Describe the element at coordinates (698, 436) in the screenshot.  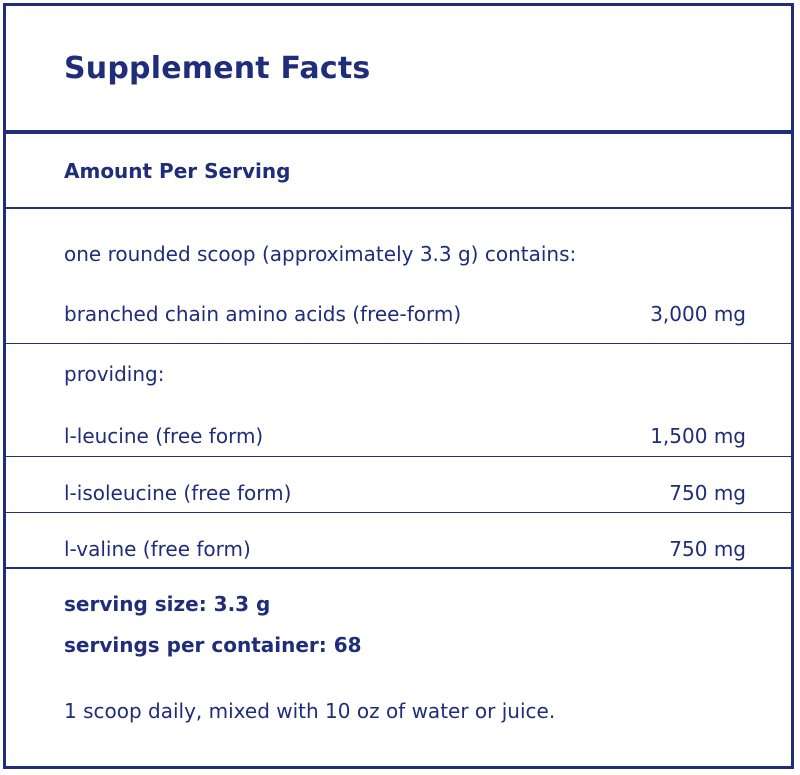
I see `ingredient-amount: 1,500 mg` at that location.